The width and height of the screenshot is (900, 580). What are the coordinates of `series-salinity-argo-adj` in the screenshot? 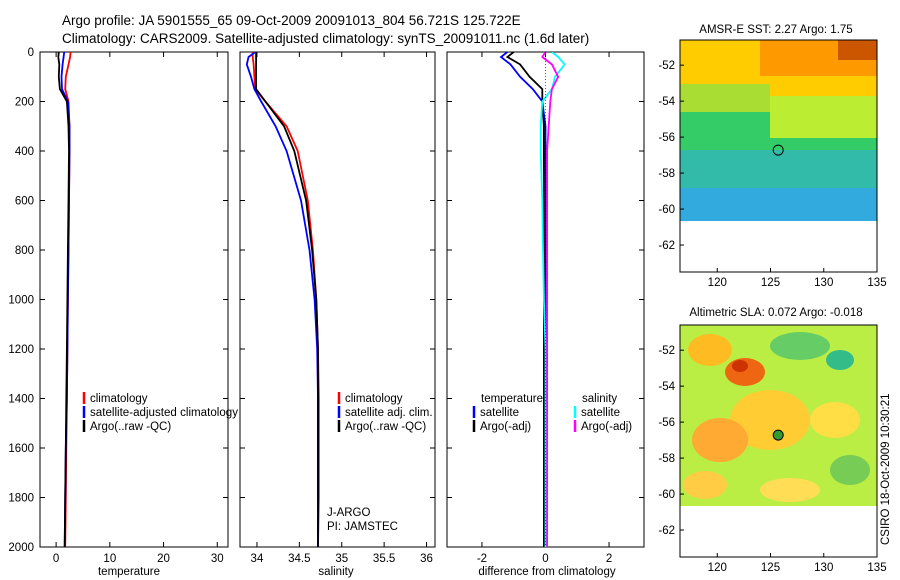 It's located at (550, 299).